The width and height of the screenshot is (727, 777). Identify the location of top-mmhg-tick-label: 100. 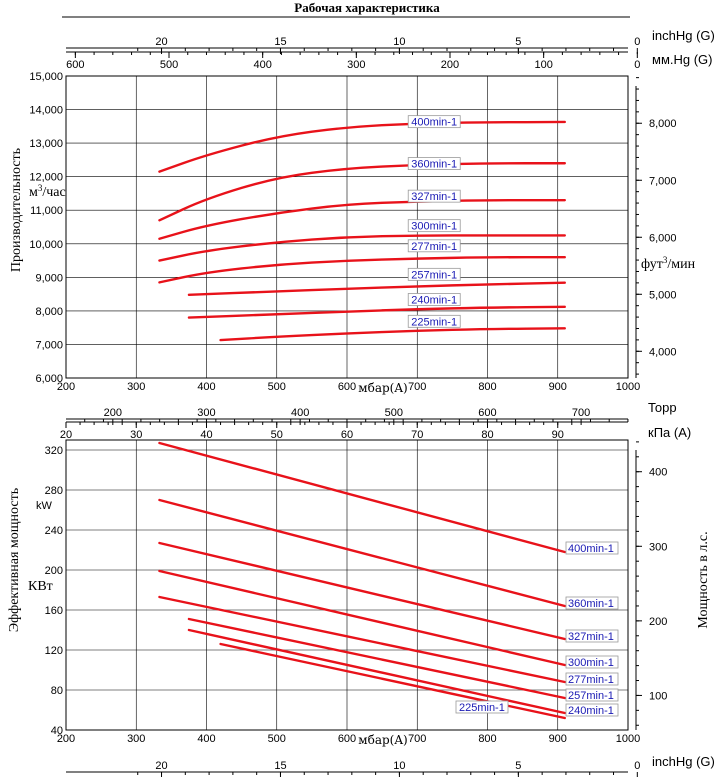
(543, 65).